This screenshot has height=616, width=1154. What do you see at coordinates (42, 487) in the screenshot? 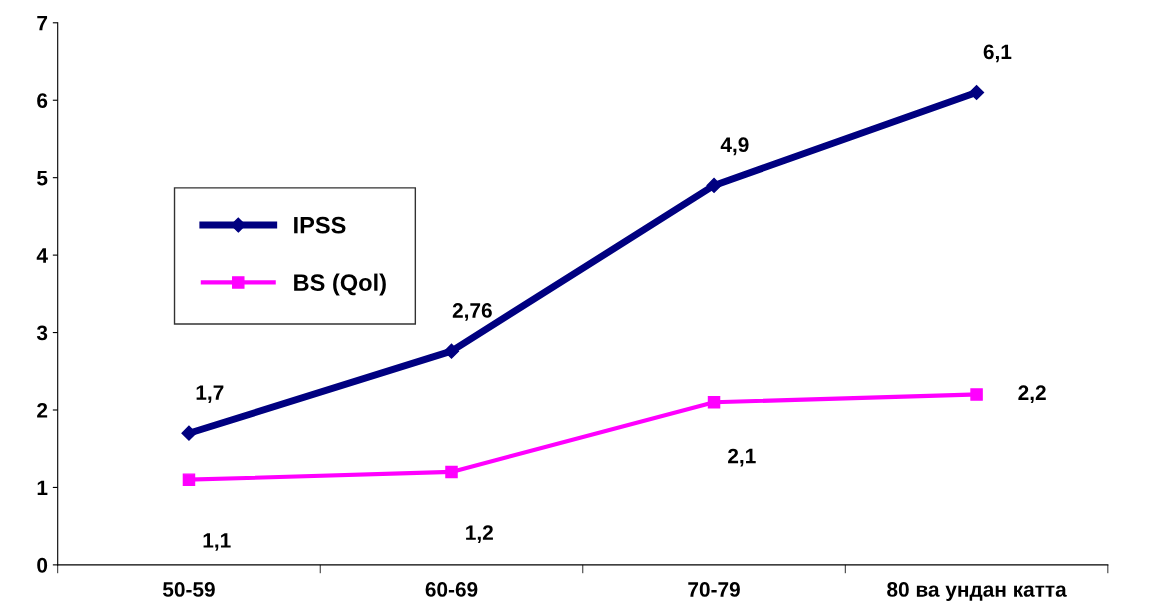
I see `y-tick-label: 1` at bounding box center [42, 487].